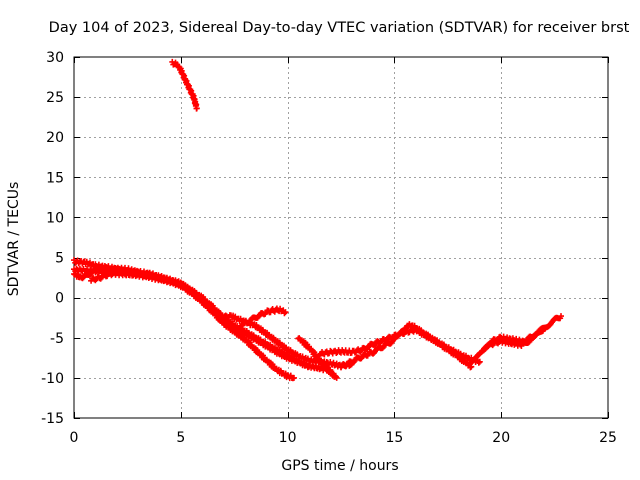 The width and height of the screenshot is (640, 480). Describe the element at coordinates (343, 438) in the screenshot. I see `x-tick-labels: 0 5 10 15 20 25` at that location.